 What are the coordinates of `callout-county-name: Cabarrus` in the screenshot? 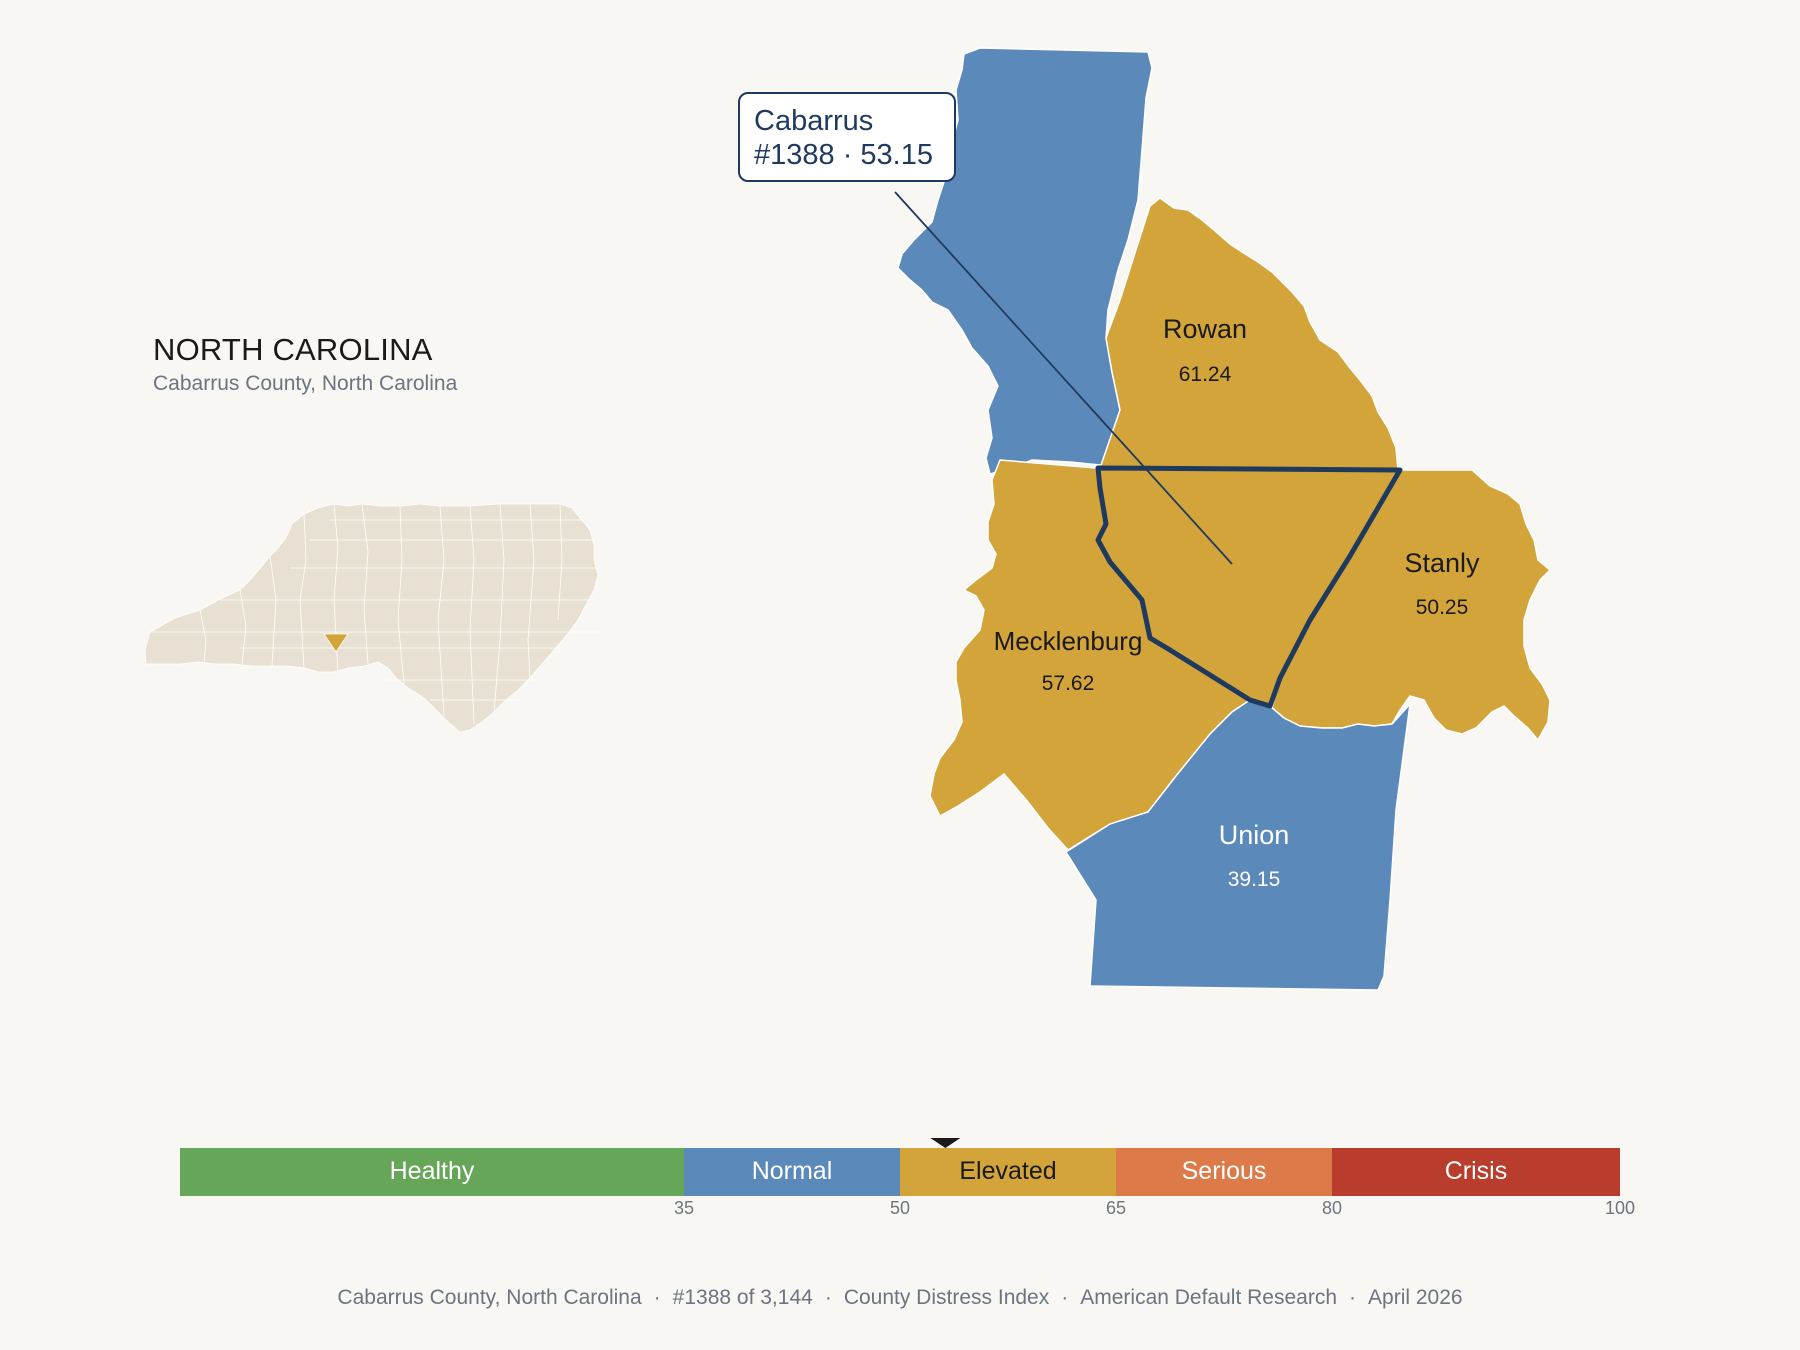 It's located at (814, 121).